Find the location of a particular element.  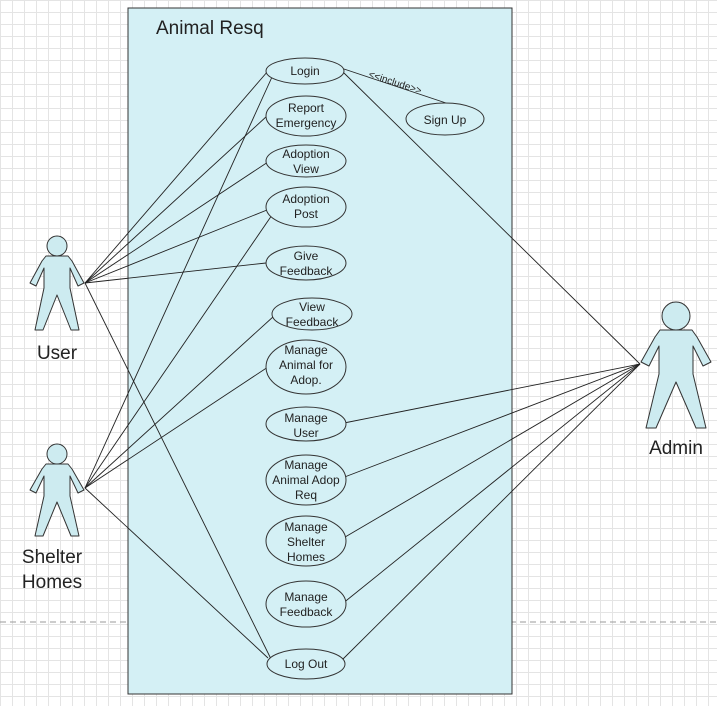

assoc-user-adoption-view is located at coordinates (176, 222).